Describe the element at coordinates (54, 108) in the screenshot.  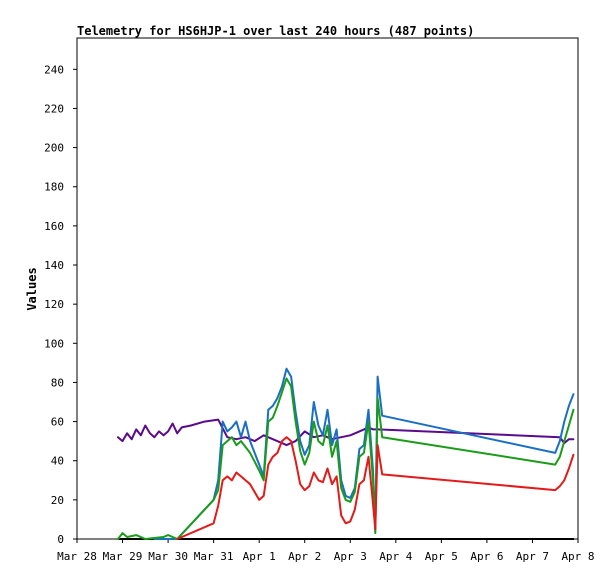
I see `y-tick-label: 220` at that location.